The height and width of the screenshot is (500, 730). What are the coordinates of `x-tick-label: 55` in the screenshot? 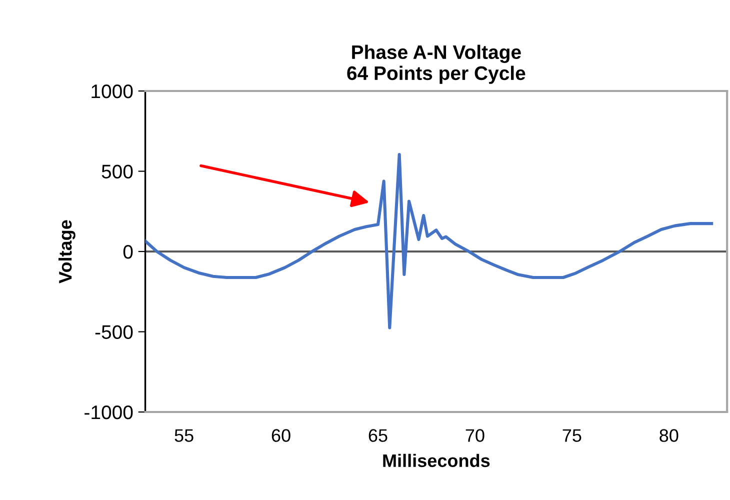 It's located at (184, 435).